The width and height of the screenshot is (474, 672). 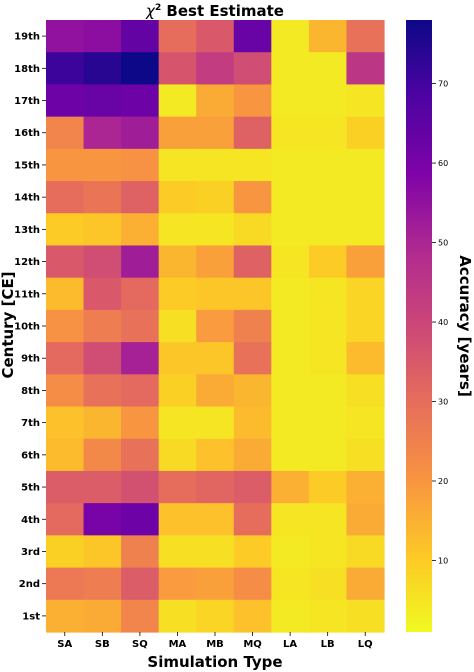 What do you see at coordinates (30, 455) in the screenshot?
I see `y-tick-label: 6th` at bounding box center [30, 455].